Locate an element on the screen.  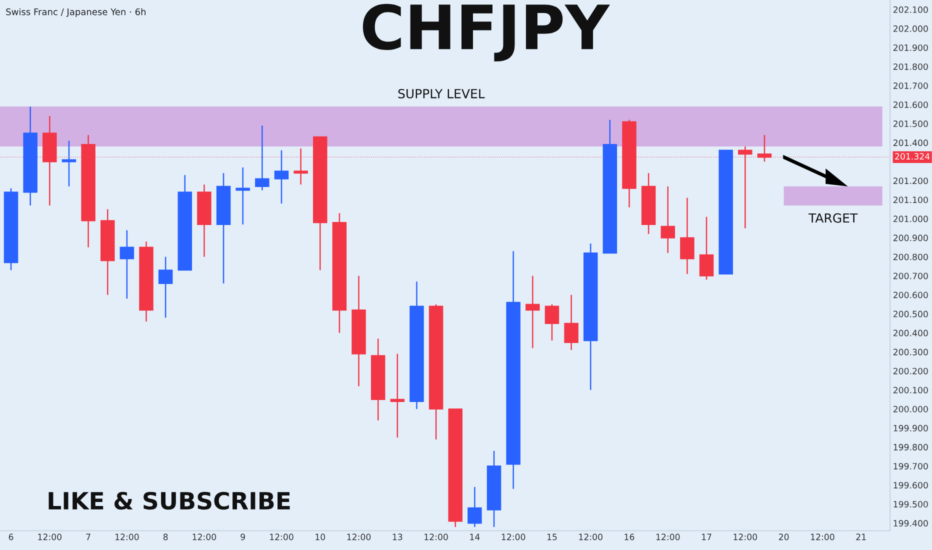
y-tick-label: 199.700 is located at coordinates (911, 466).